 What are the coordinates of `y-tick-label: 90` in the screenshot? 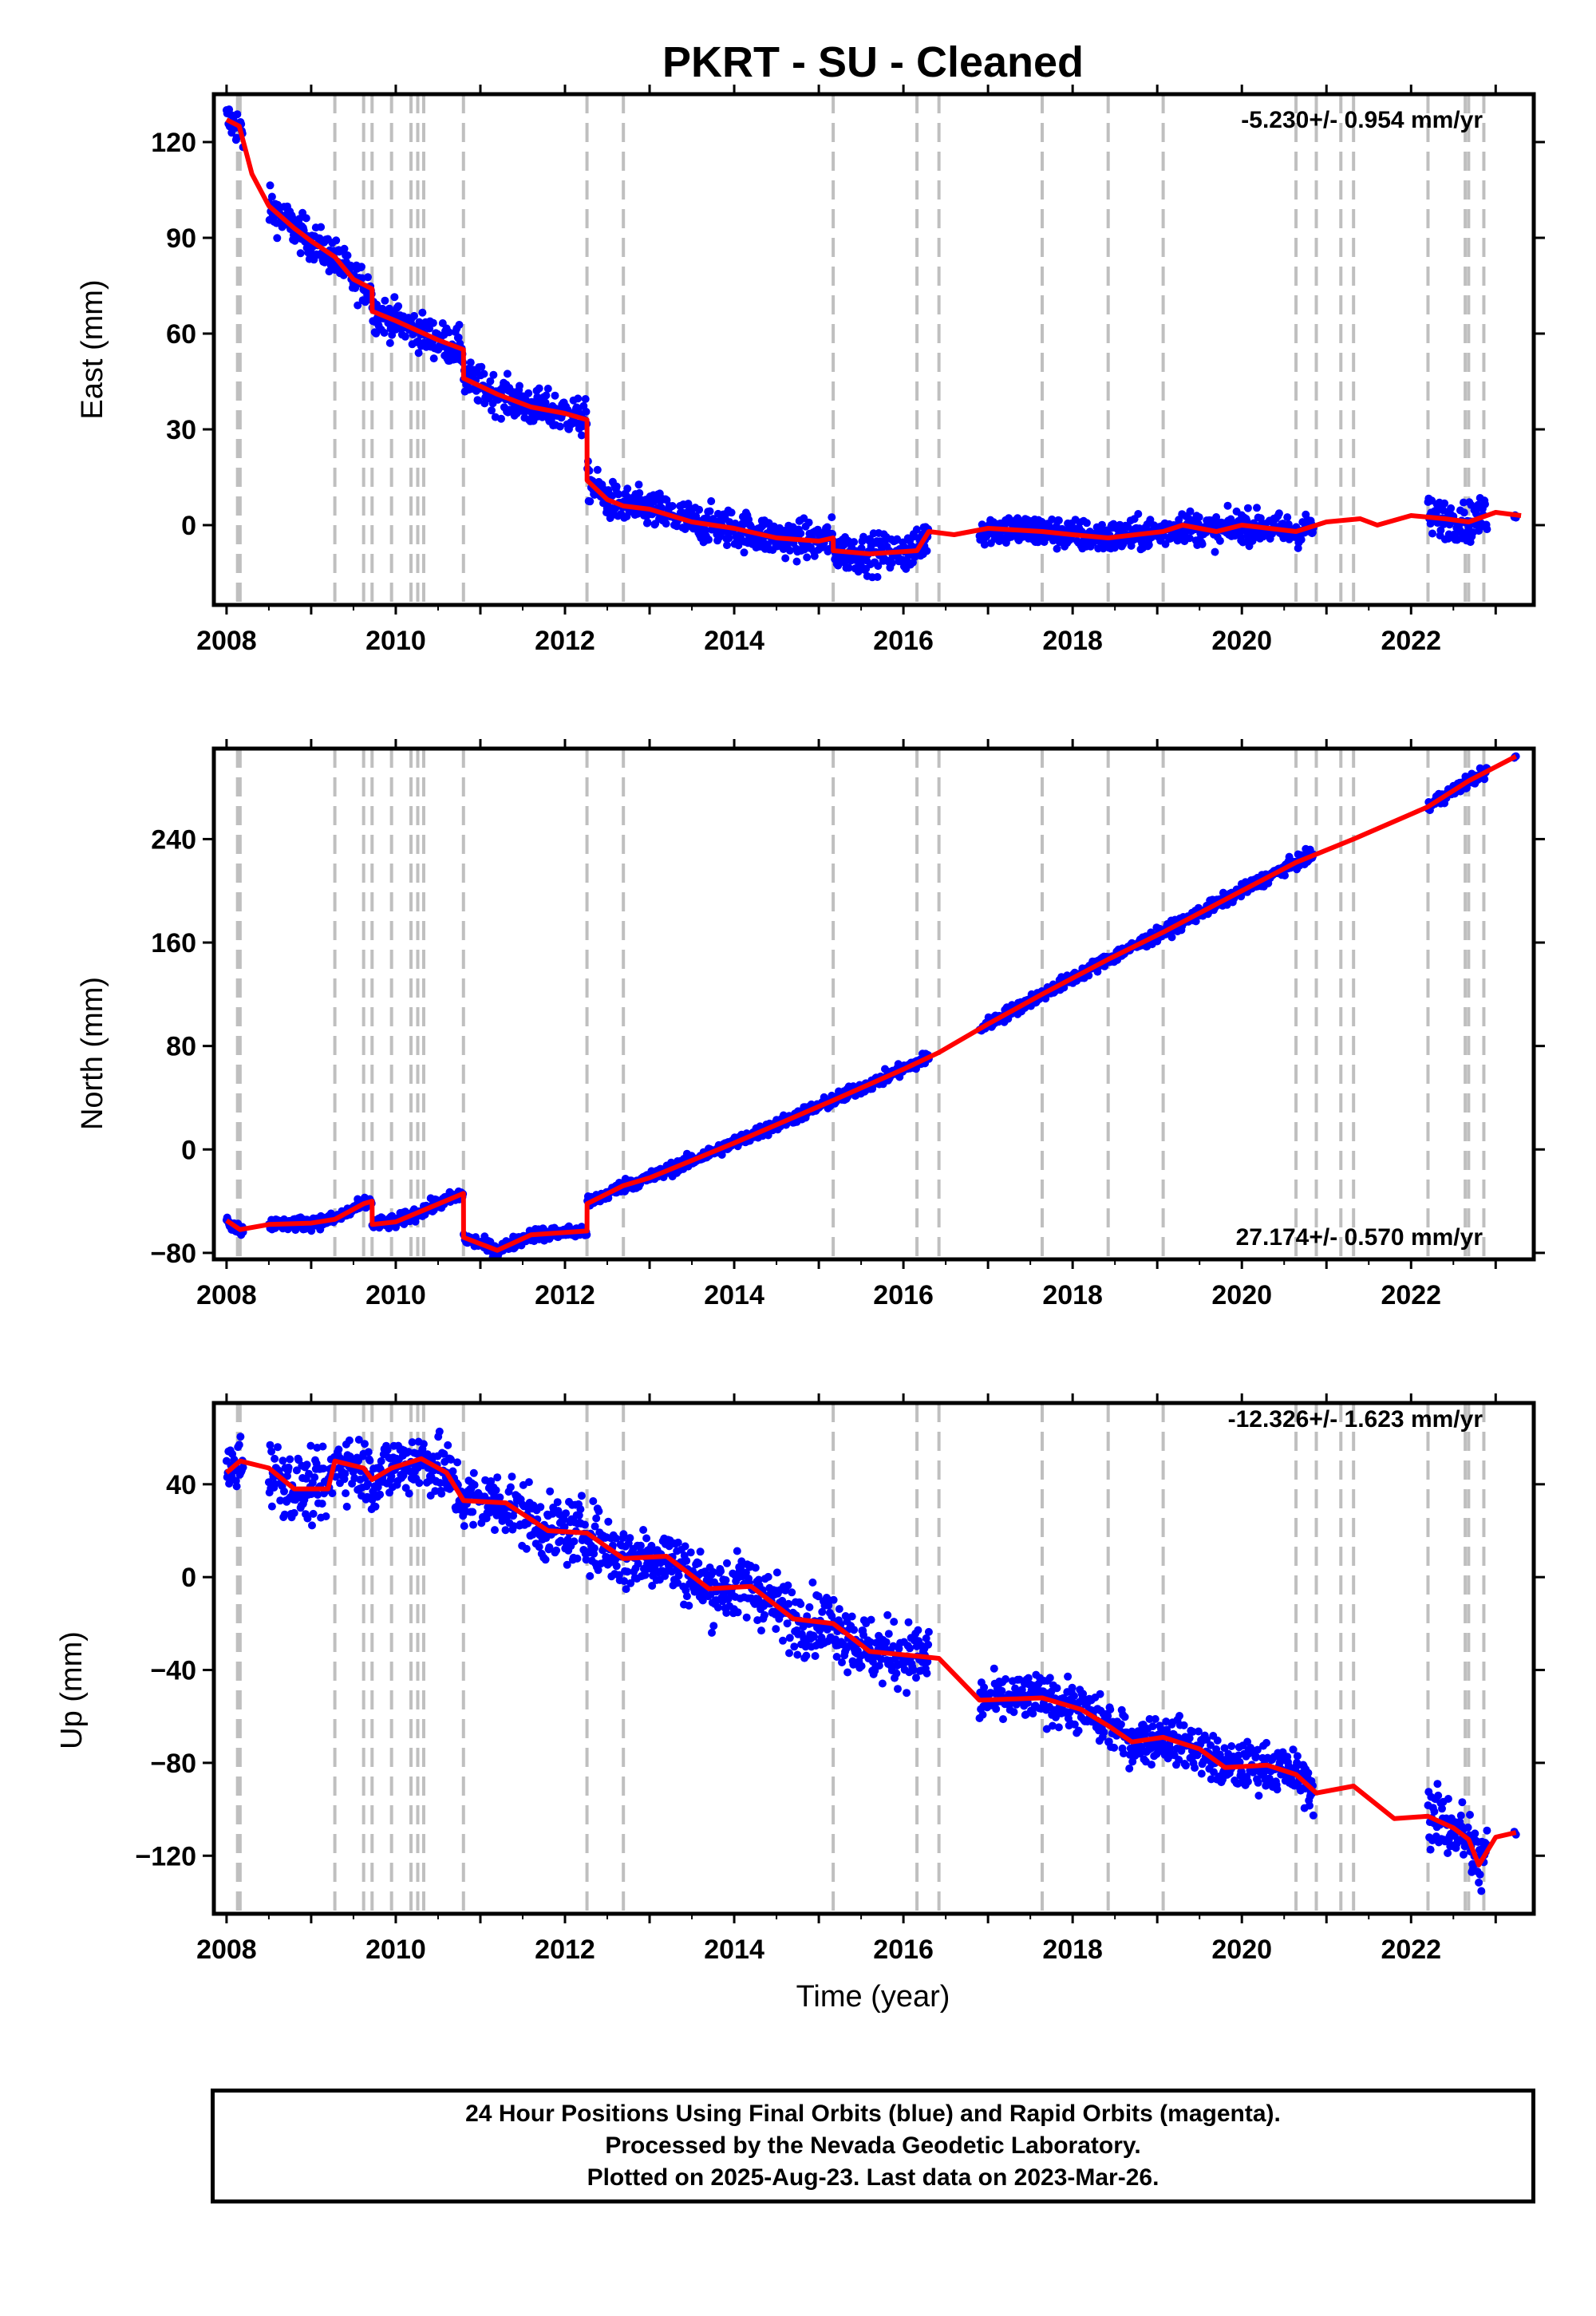 It's located at (181, 239).